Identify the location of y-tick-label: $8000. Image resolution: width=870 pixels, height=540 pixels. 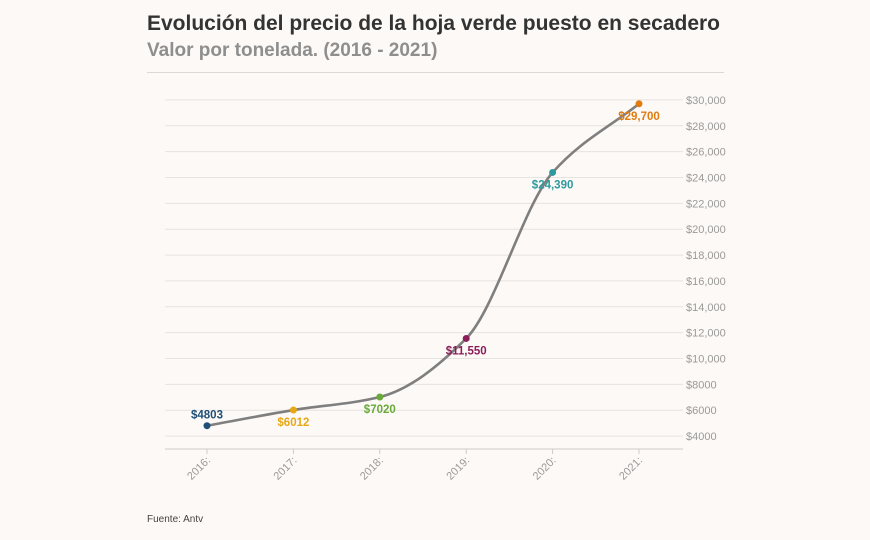
(701, 385).